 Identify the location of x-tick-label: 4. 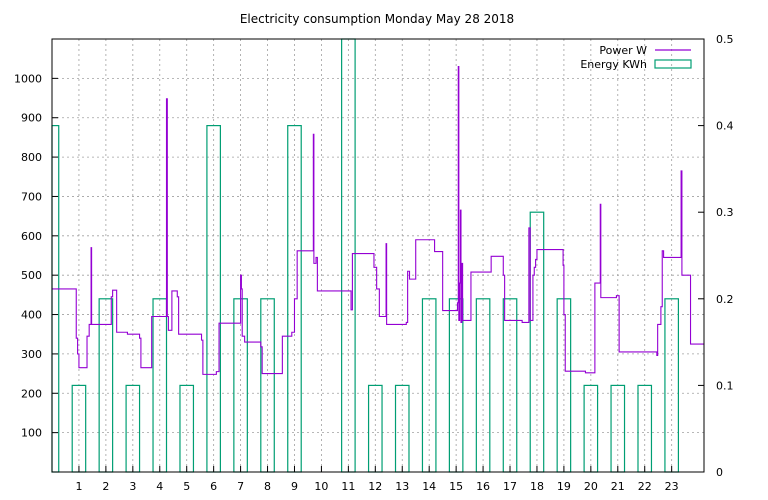
(159, 486).